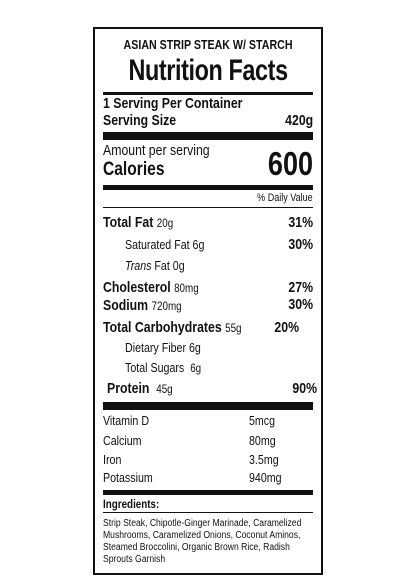 The height and width of the screenshot is (588, 416). I want to click on divider-ingredients, so click(208, 512).